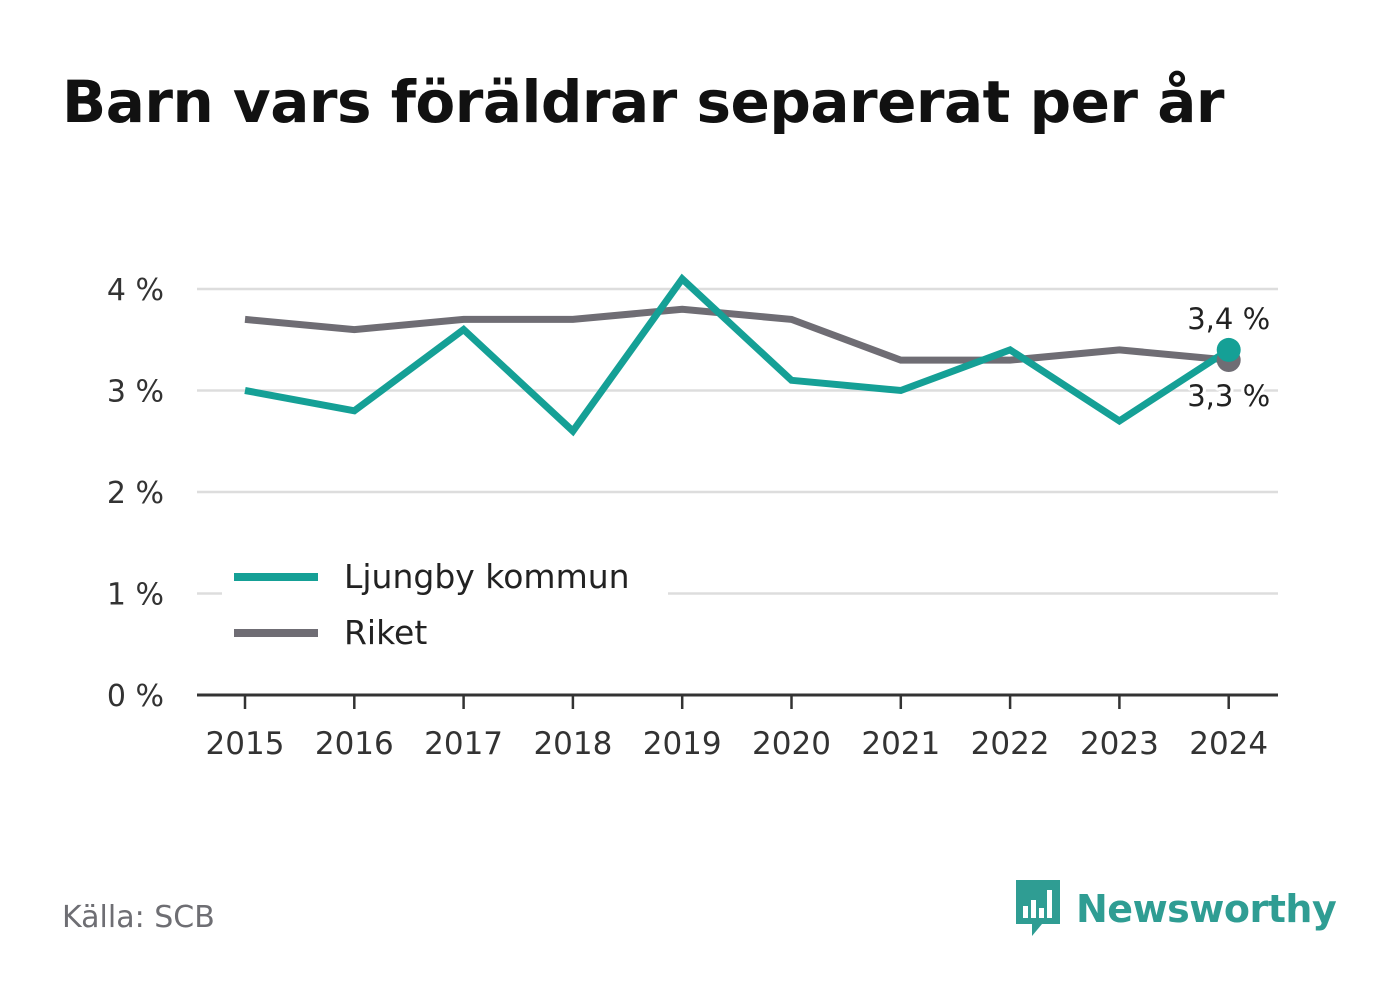  What do you see at coordinates (135, 392) in the screenshot?
I see `y-tick-label: 3 %` at bounding box center [135, 392].